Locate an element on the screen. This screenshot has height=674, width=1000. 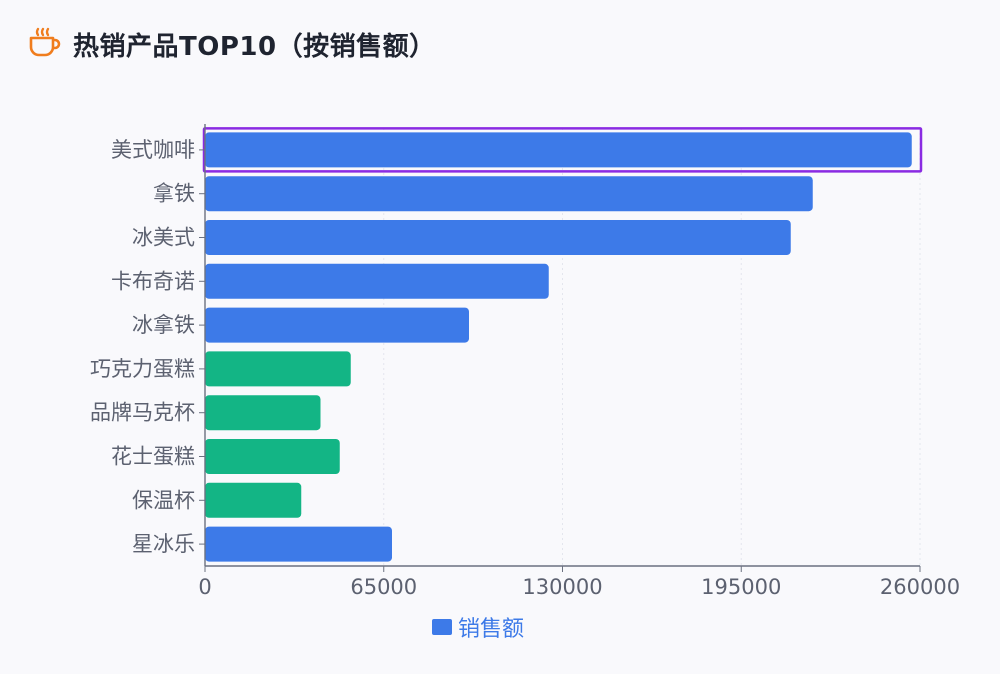
chart-header: 热销产品TOP10（按销售额） is located at coordinates (231, 44).